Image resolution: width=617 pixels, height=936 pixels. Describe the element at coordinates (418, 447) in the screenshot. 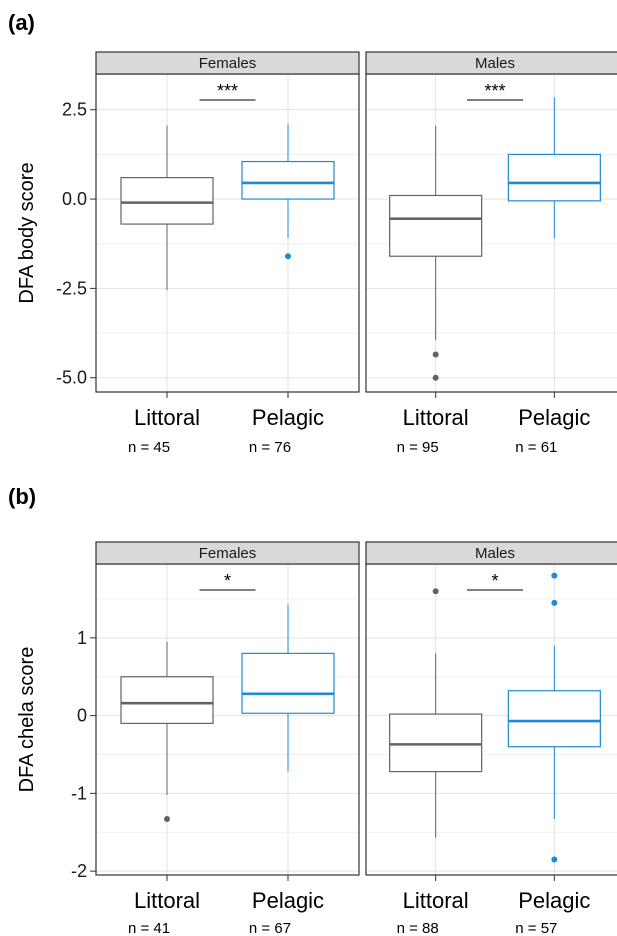

I see `sample-size-label: n = 95` at that location.